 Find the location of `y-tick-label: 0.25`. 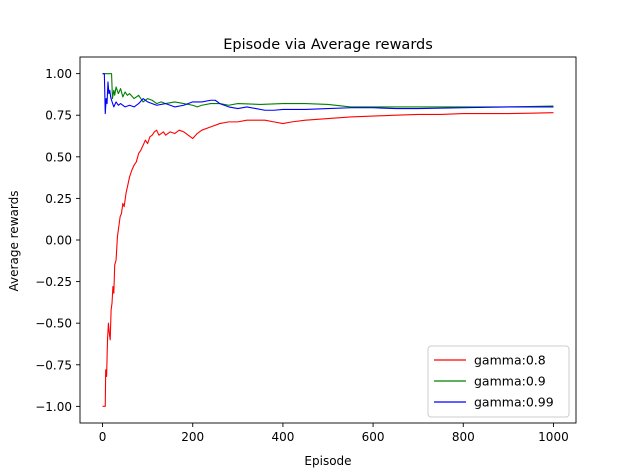

y-tick-label: 0.25 is located at coordinates (58, 199).